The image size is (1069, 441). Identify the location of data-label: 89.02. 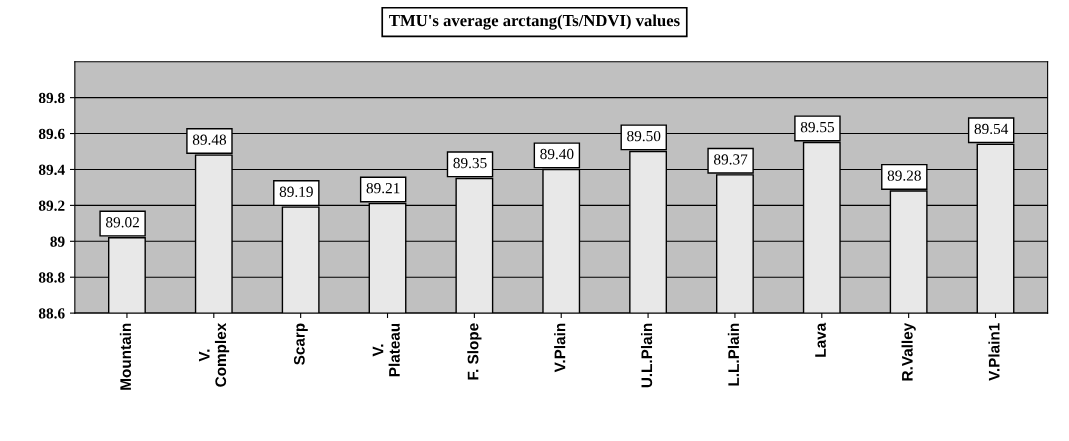
(122, 222).